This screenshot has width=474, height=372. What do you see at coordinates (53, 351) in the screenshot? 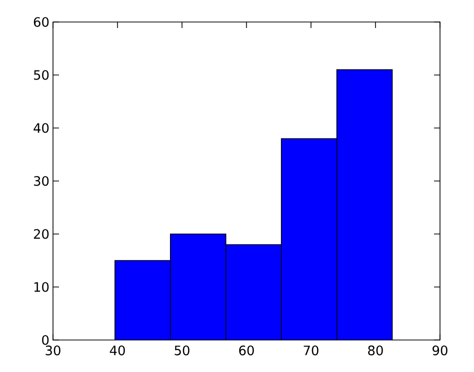
I see `x-tick-label: 30` at bounding box center [53, 351].